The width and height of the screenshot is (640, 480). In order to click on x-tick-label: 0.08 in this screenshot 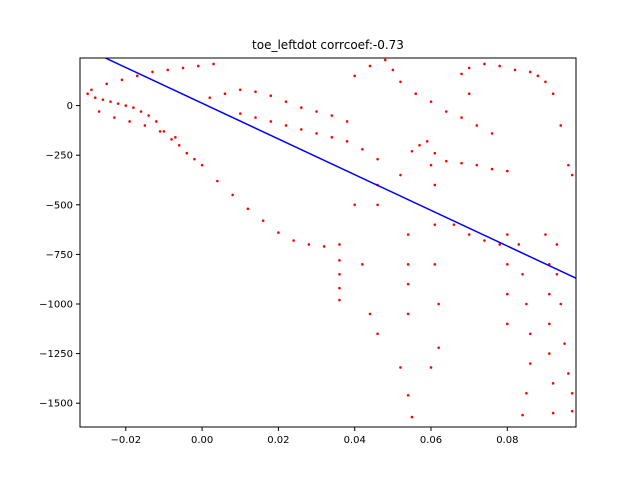, I will do `click(507, 440)`.